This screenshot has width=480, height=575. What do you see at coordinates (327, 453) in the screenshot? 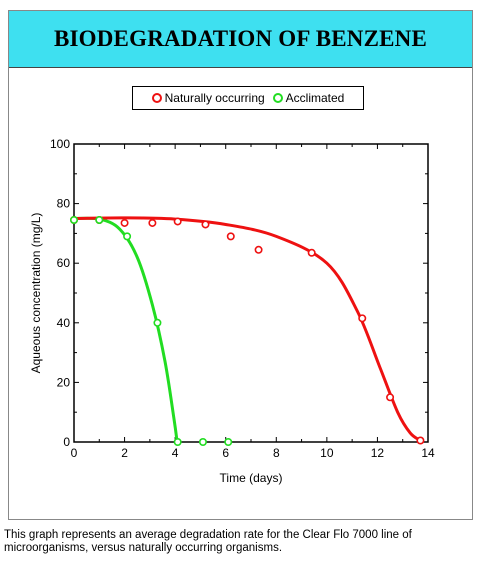
I see `x-tick-label-5: 10` at bounding box center [327, 453].